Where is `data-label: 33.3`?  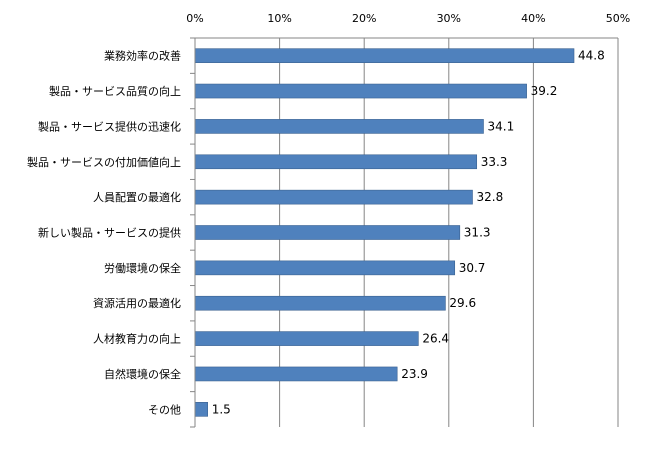
data-label: 33.3 is located at coordinates (494, 162).